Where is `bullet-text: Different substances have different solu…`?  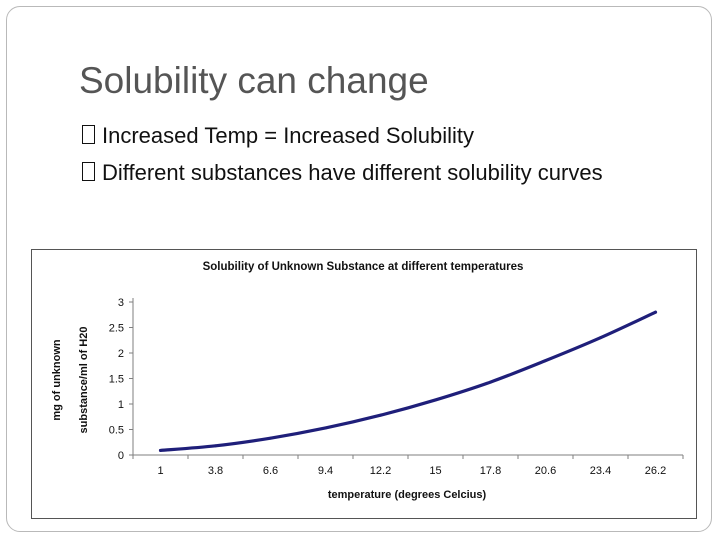
bullet-text: Different substances have different solu… is located at coordinates (352, 172).